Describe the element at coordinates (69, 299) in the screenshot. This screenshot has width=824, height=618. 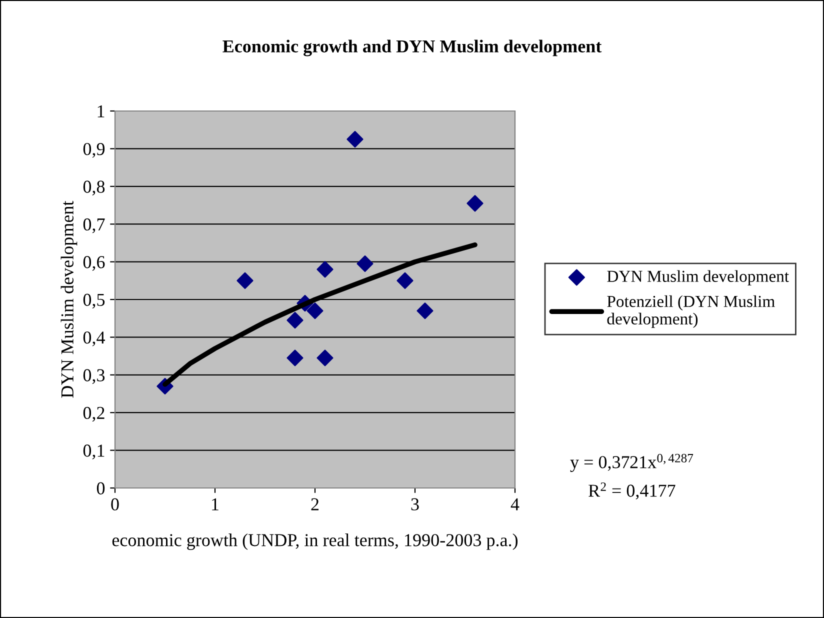
I see `y-axis-title: DYN Muslim development` at that location.